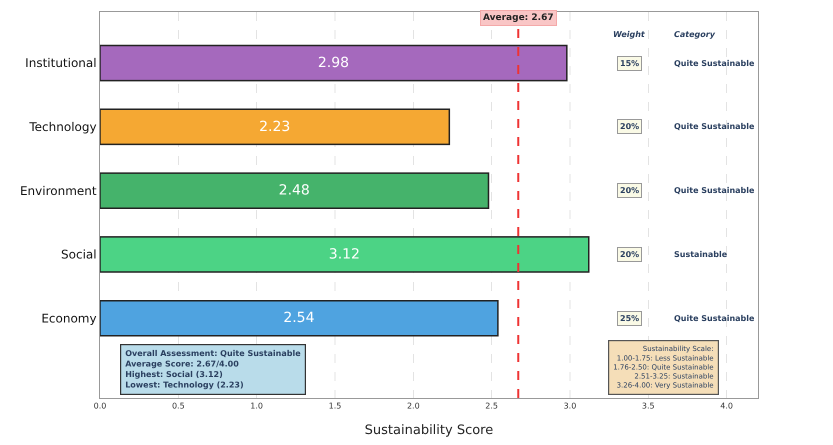 The width and height of the screenshot is (833, 445). I want to click on annotation: Sustainable, so click(701, 254).